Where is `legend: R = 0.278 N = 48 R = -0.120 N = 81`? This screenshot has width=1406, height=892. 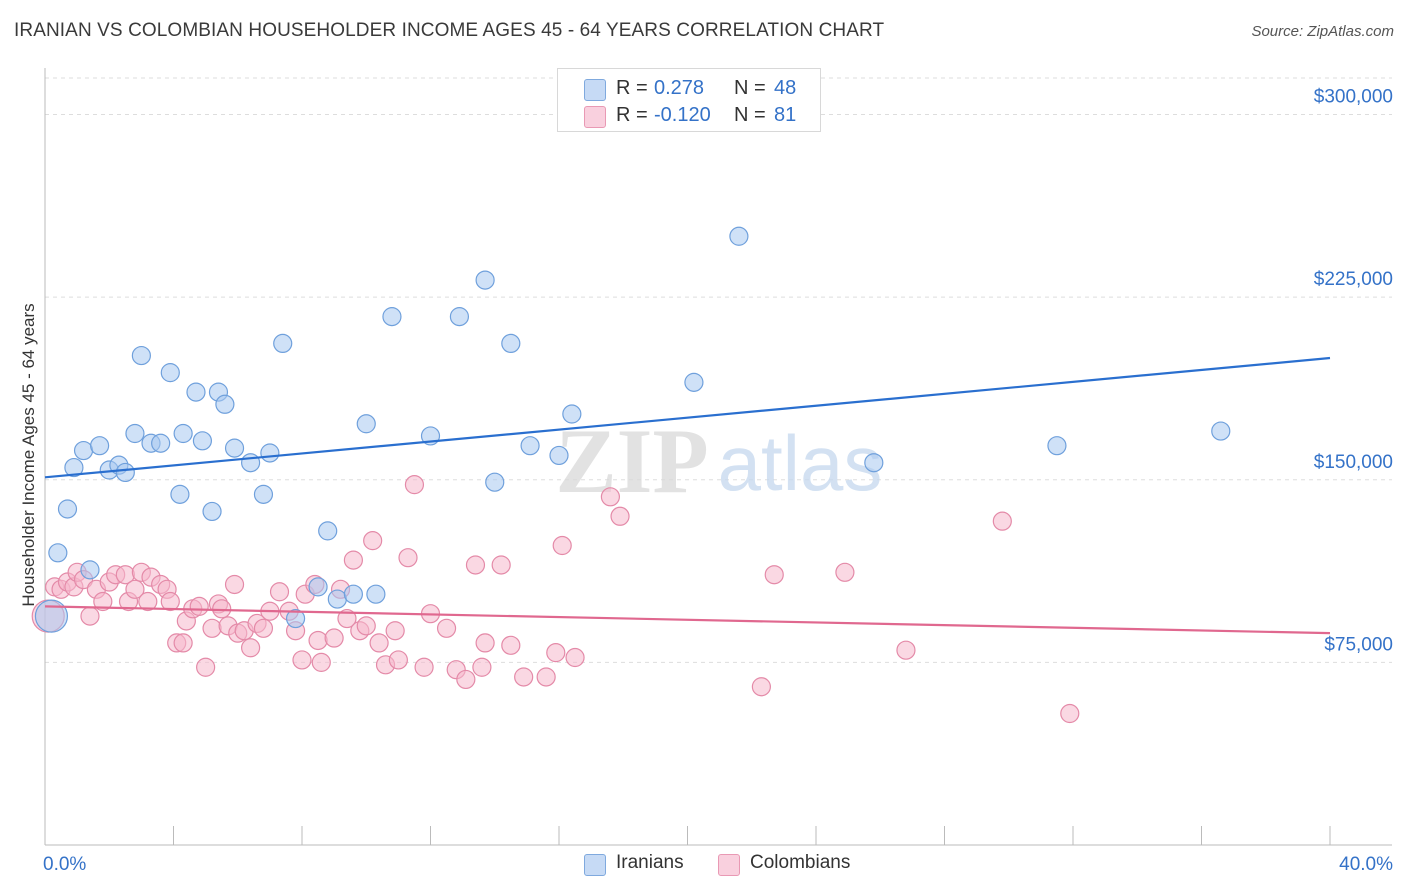
legend: R = 0.278 N = 48 R = -0.120 N = 81 is located at coordinates (689, 100).